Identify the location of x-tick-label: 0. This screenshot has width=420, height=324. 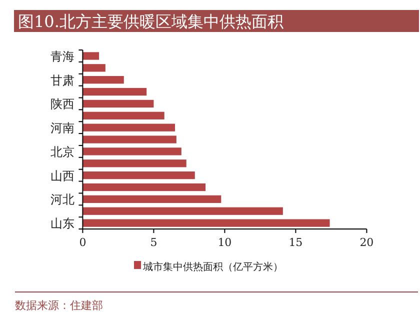
(82, 242).